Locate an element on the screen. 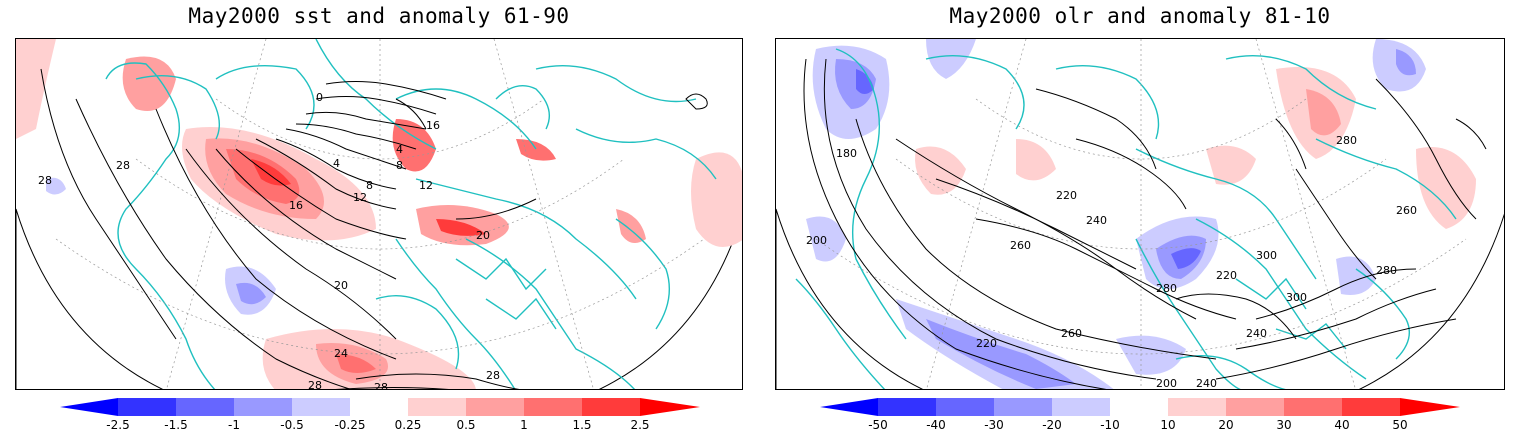 Image resolution: width=1520 pixels, height=432 pixels. colorbar-tick: -1.5 is located at coordinates (176, 425).